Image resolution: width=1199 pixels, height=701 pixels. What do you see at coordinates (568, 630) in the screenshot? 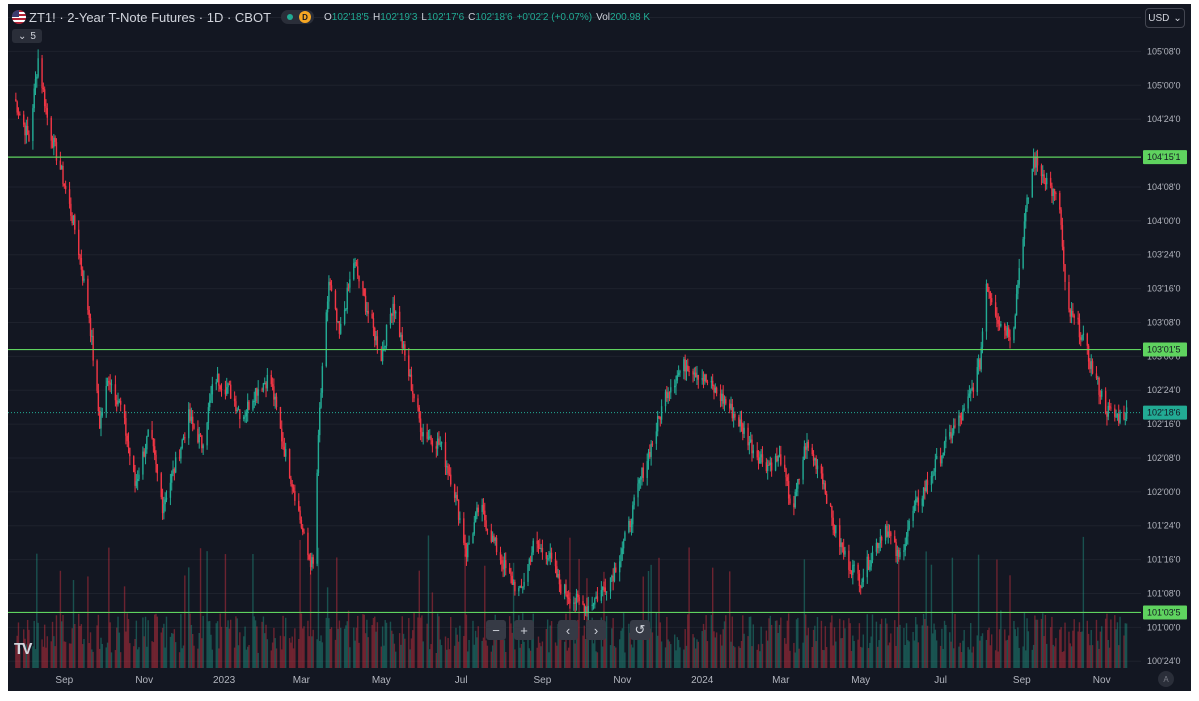
I see `scroll-left-button: ‹` at bounding box center [568, 630].